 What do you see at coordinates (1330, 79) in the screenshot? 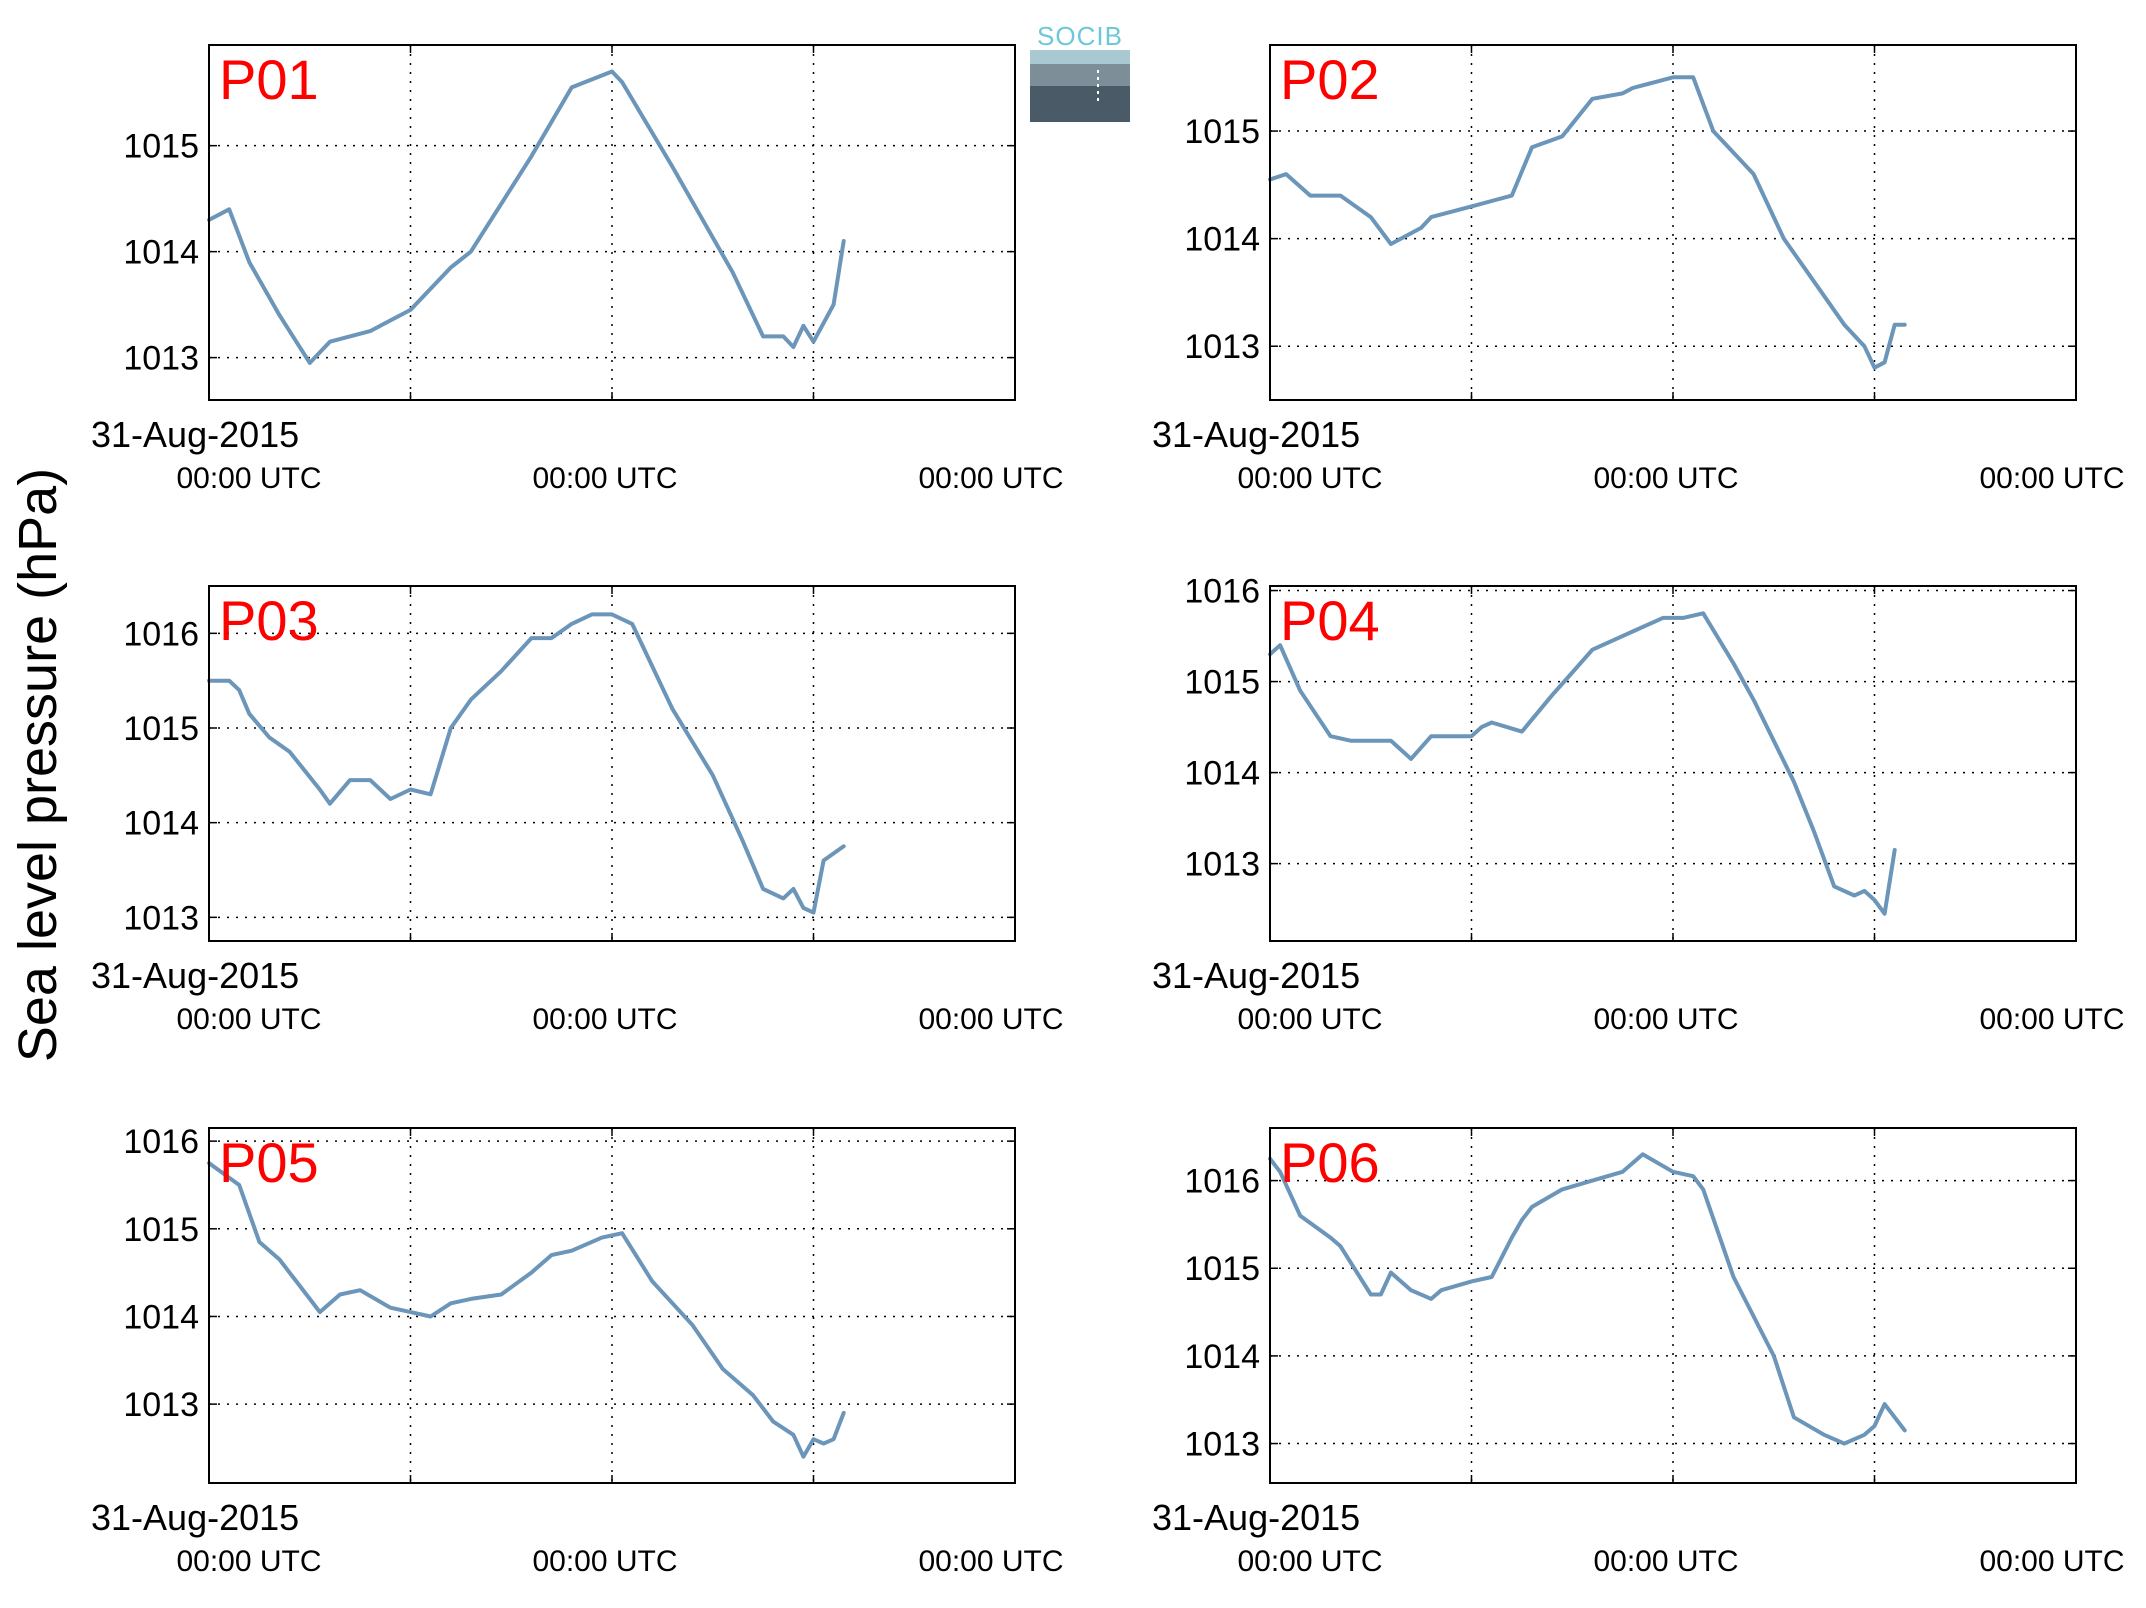
I see `panel-label: P02` at bounding box center [1330, 79].